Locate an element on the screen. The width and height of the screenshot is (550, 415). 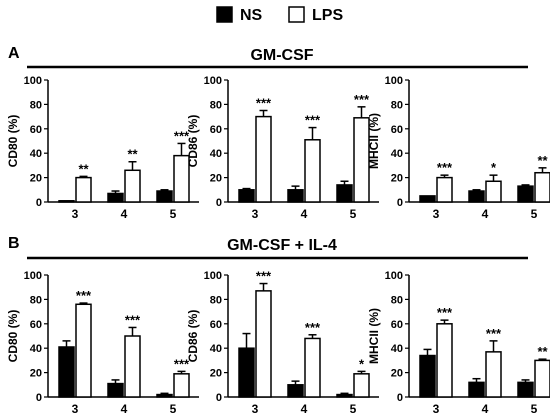
legend-swatch-ns is located at coordinates (224, 14).